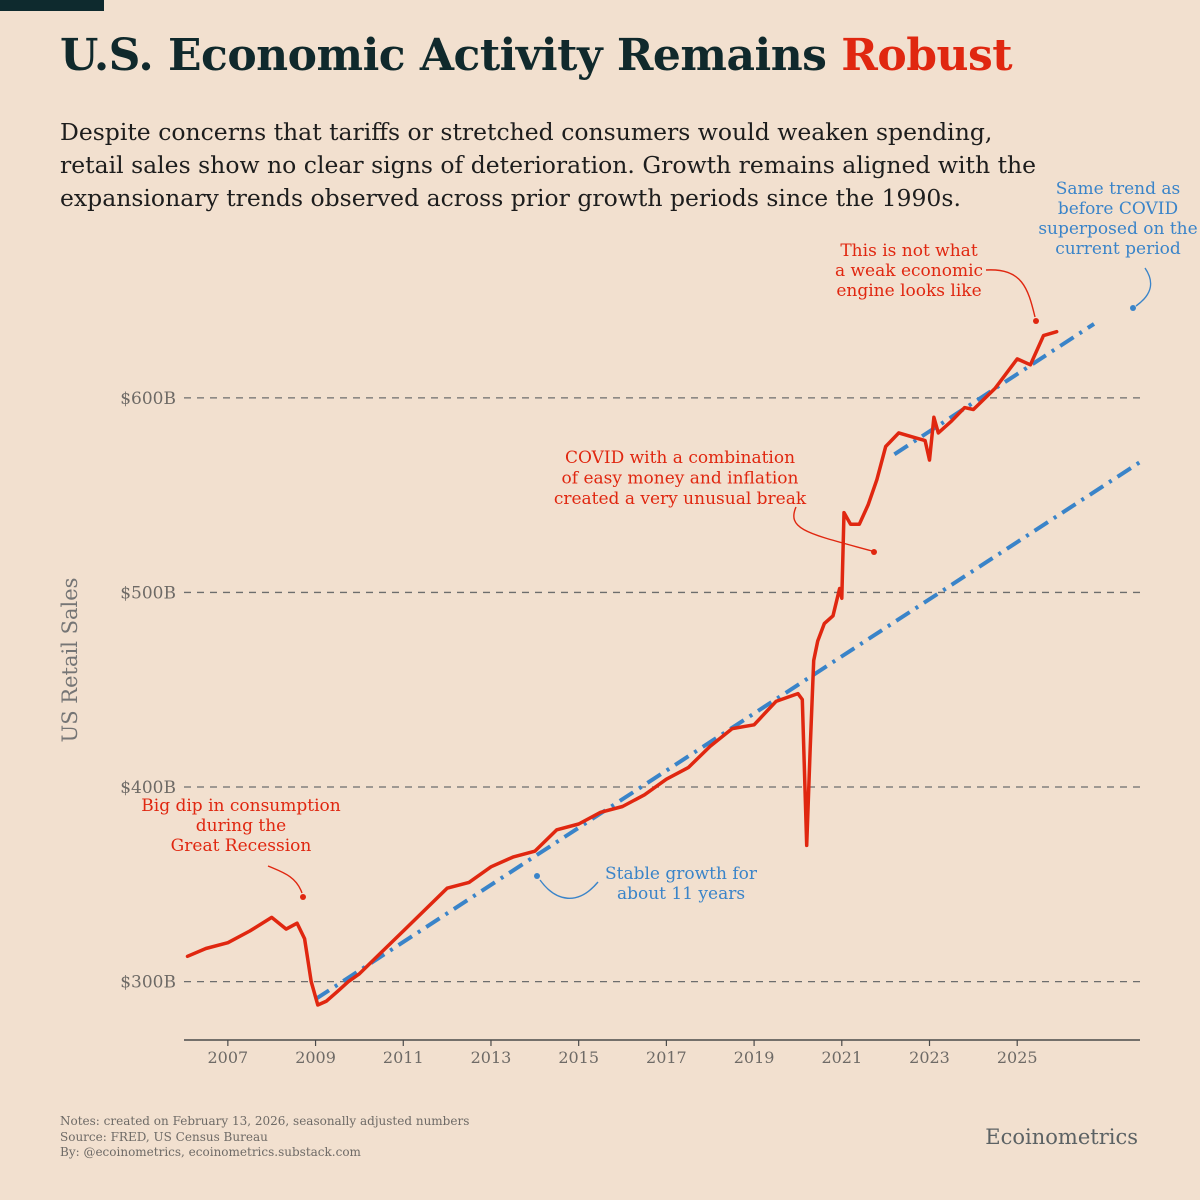  What do you see at coordinates (578, 1057) in the screenshot?
I see `x-tick-label: 2015` at bounding box center [578, 1057].